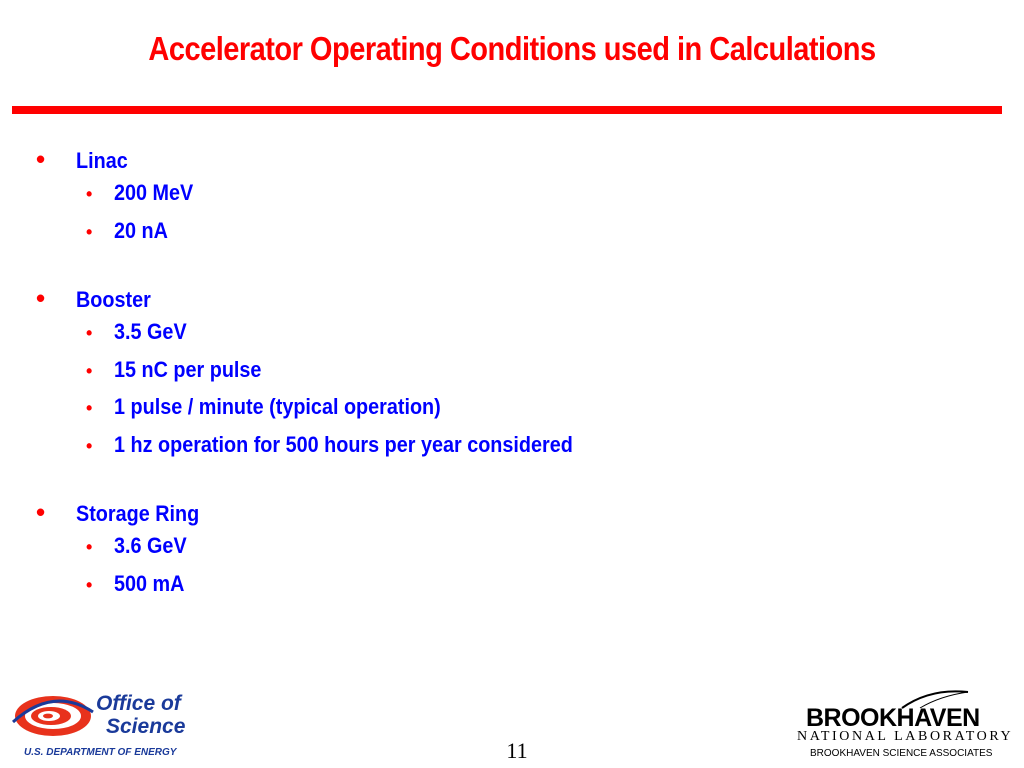 This screenshot has width=1024, height=768. I want to click on bullet-item: • 3.6 GeV, so click(136, 545).